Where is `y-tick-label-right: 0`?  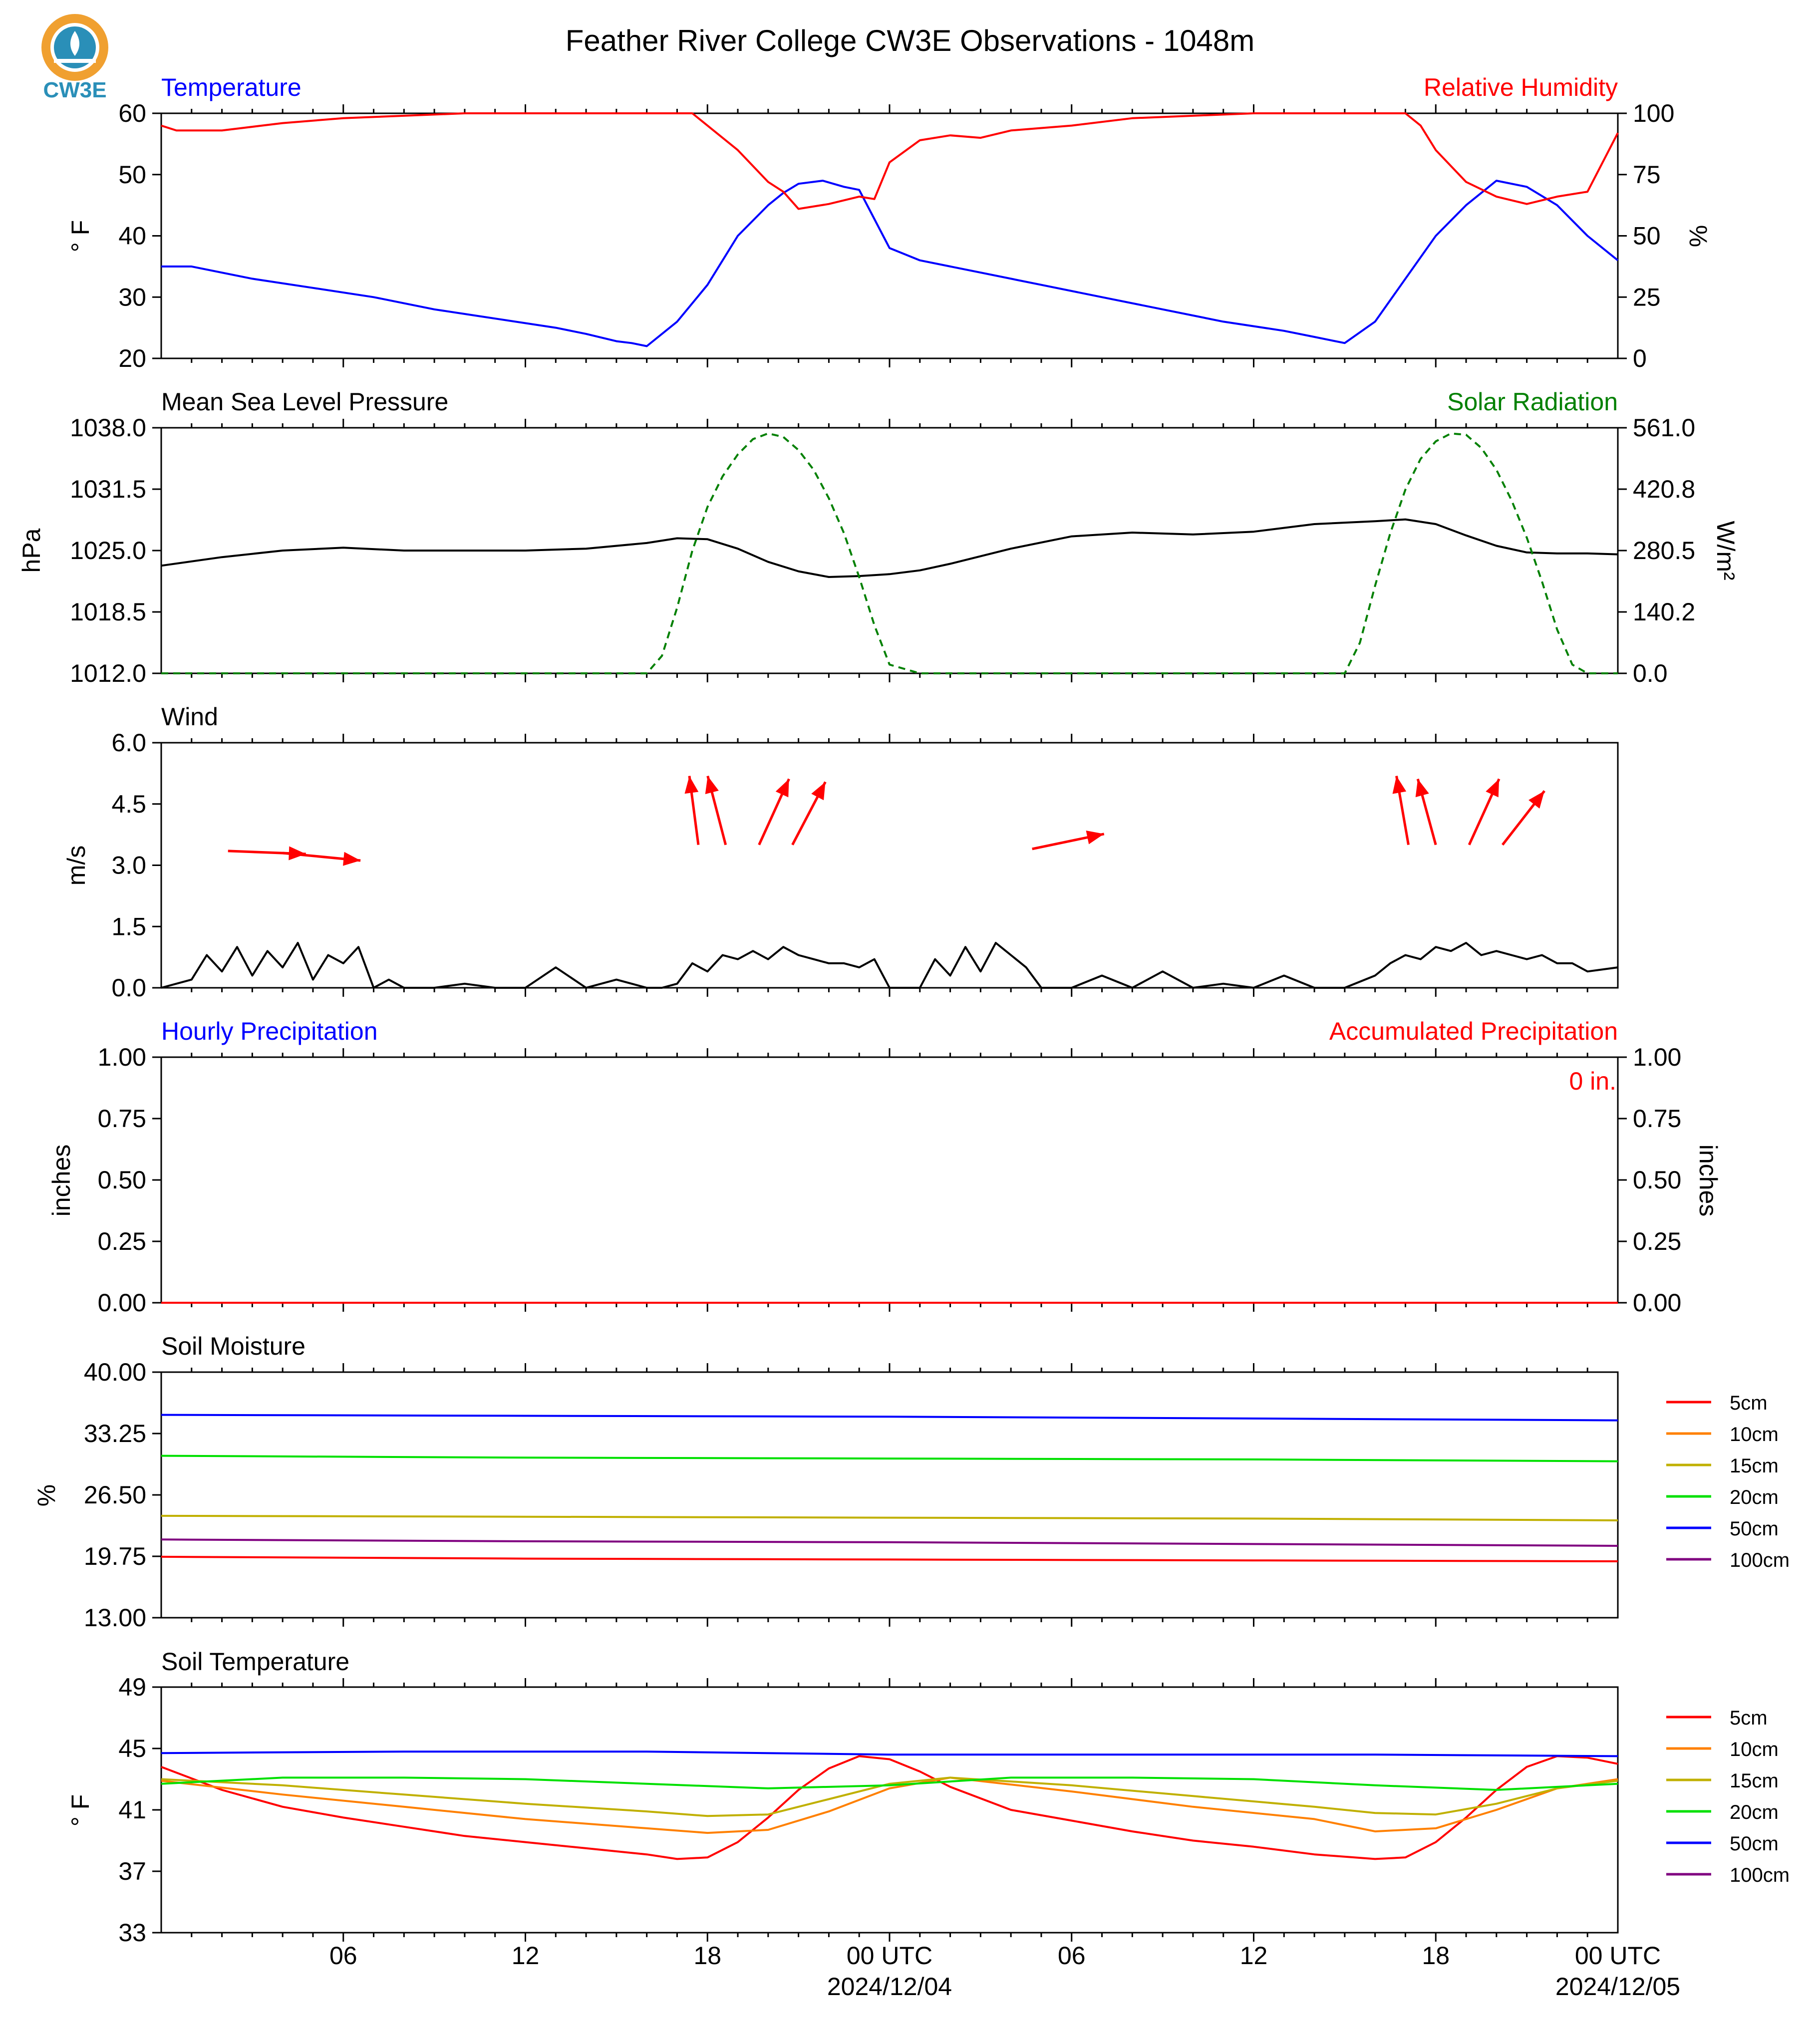
y-tick-label-right: 0 is located at coordinates (1640, 358).